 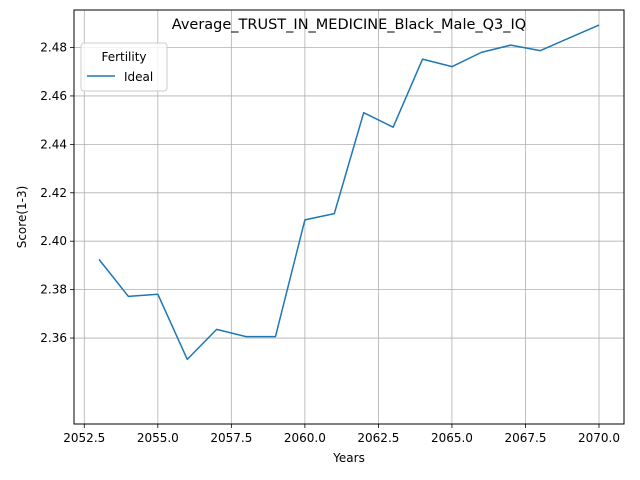 What do you see at coordinates (452, 438) in the screenshot?
I see `x-tick-label: 2065.0` at bounding box center [452, 438].